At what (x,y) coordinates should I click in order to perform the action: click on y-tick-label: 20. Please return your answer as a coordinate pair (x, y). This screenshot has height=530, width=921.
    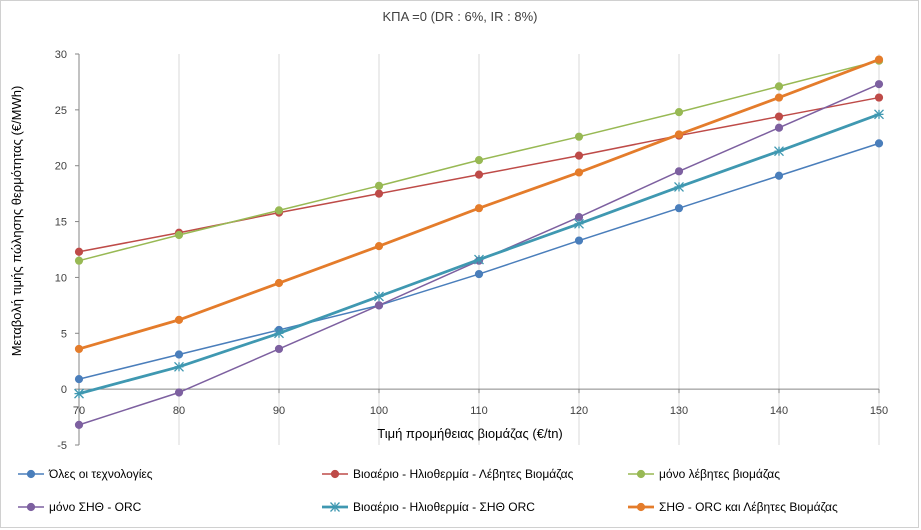
    Looking at the image, I should click on (61, 167).